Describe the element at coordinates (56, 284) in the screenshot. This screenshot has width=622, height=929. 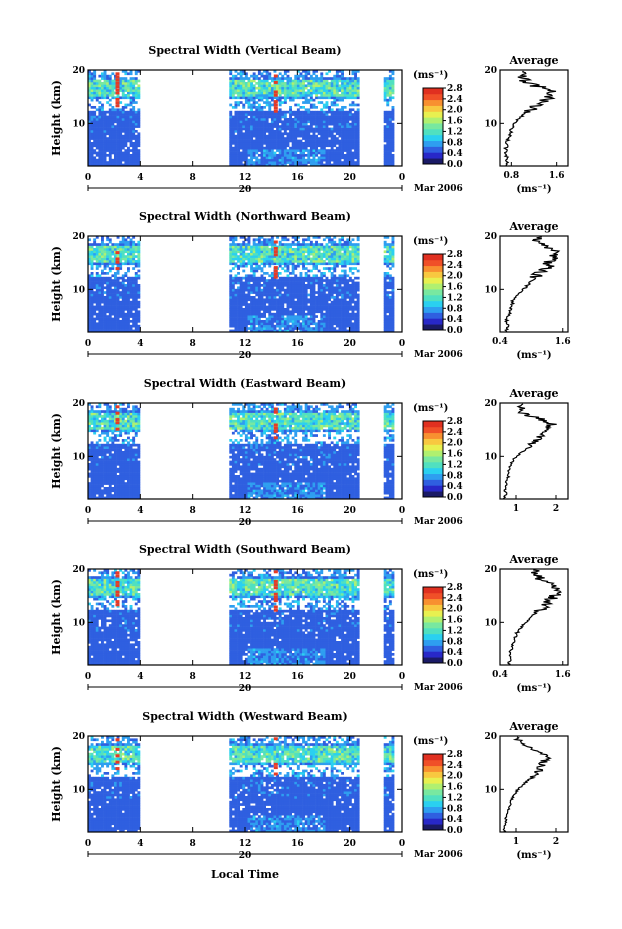
I see `y-axis-label: Height (km)` at that location.